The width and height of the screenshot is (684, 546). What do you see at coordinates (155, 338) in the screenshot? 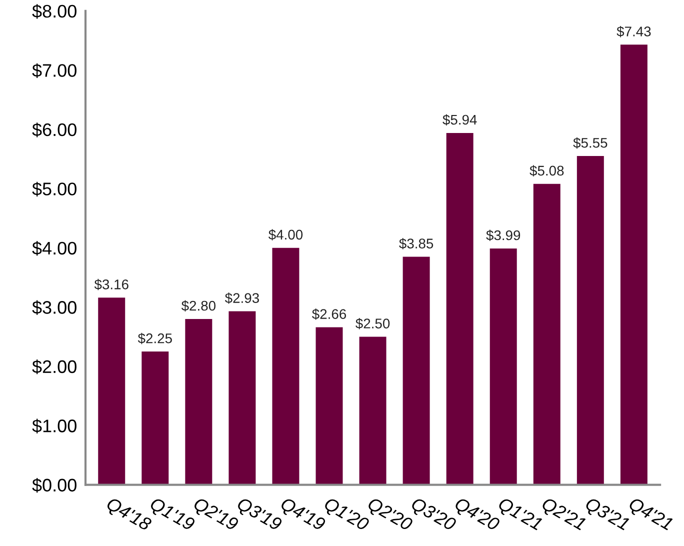
I see `data-label: $2.25` at bounding box center [155, 338].